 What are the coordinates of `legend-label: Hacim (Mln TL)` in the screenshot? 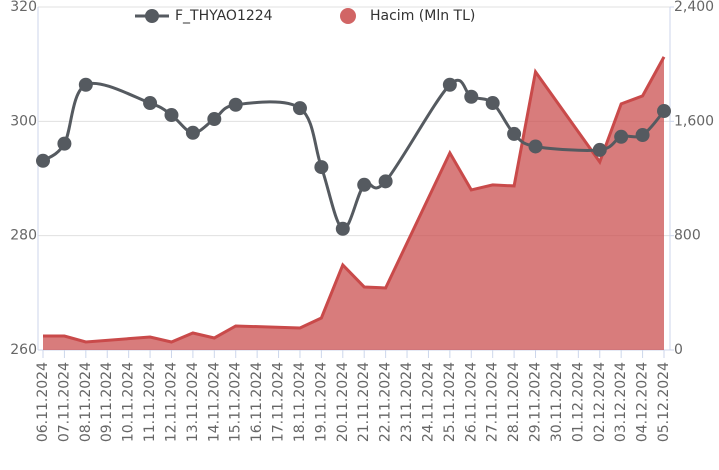 It's located at (422, 16).